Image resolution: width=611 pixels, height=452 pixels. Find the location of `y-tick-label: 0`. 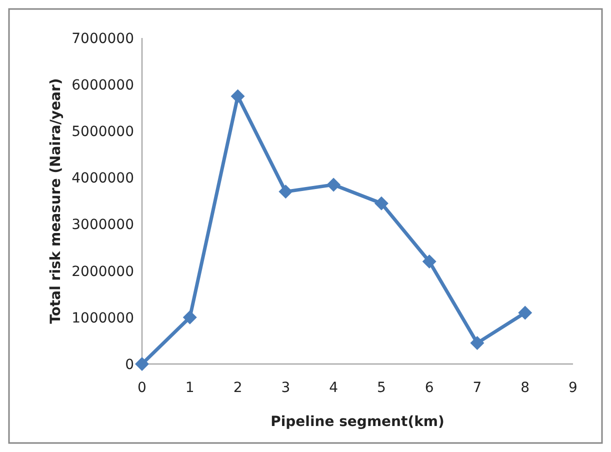

y-tick-label: 0 is located at coordinates (129, 364).